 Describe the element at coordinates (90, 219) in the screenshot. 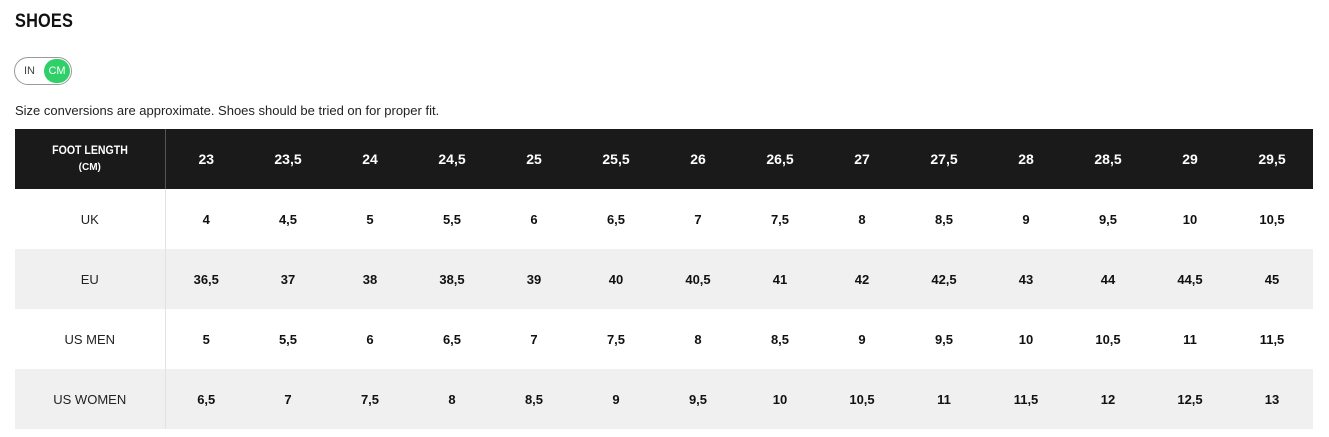

I see `size-system-label: UK` at that location.